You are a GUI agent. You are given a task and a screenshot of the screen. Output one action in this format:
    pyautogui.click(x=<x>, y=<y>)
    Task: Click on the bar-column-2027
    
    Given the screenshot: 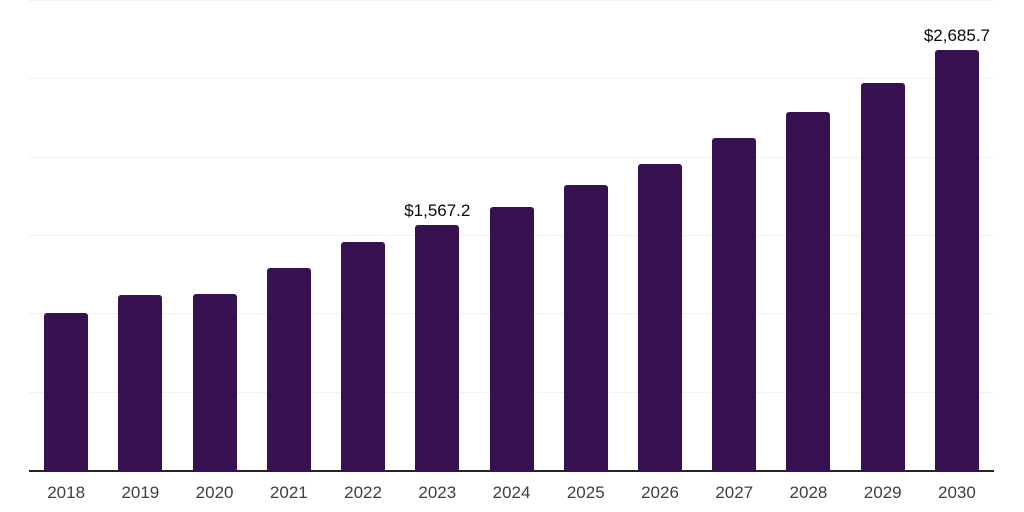 What is the action you would take?
    pyautogui.click(x=734, y=236)
    